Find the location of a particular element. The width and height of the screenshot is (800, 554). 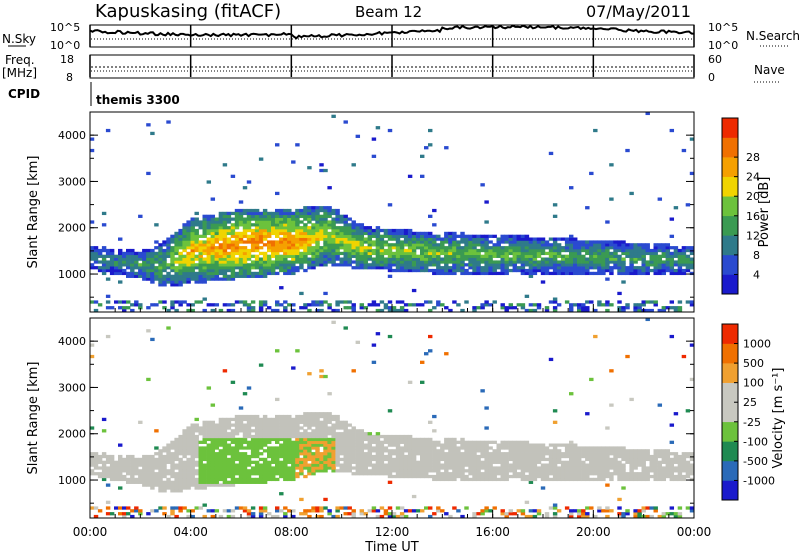

freq-tick-bottom: 8 is located at coordinates (69, 77).